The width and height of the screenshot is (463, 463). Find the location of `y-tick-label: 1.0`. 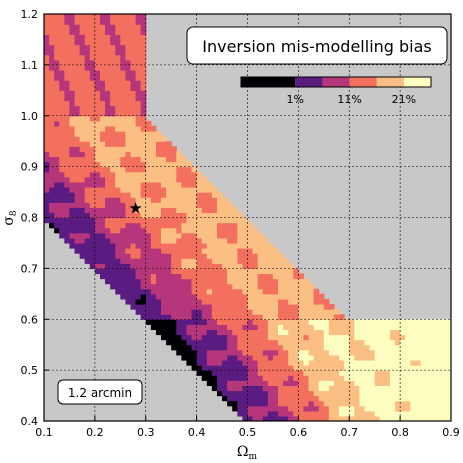

y-tick-label: 1.0 is located at coordinates (30, 116).